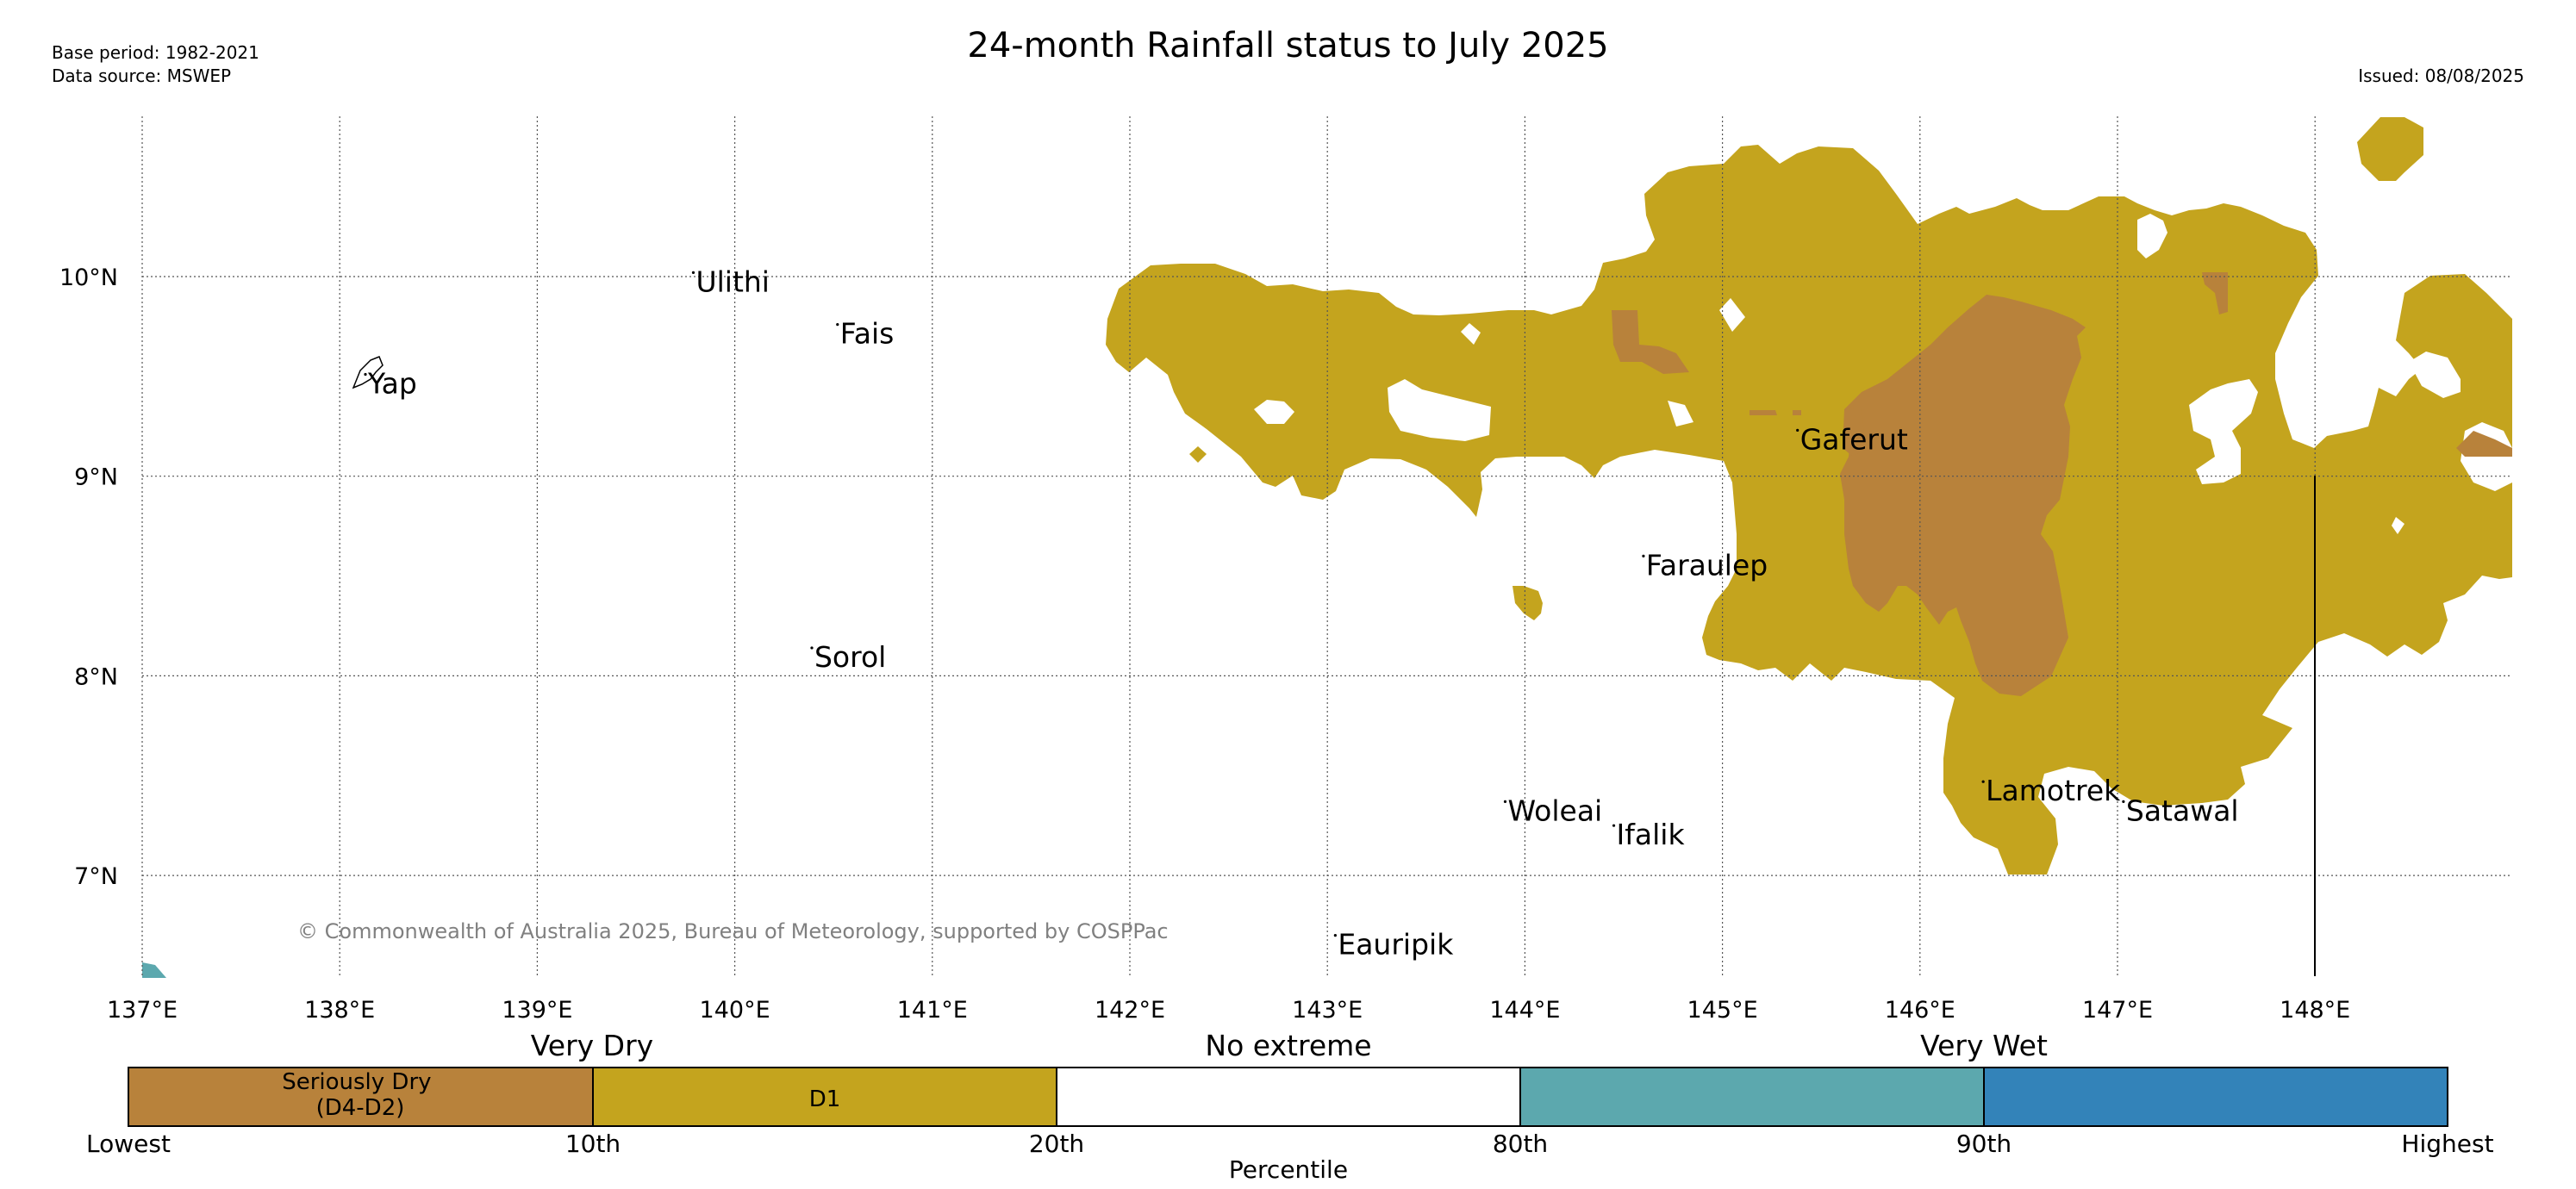  Describe the element at coordinates (2182, 811) in the screenshot. I see `place-label-satawal: Satawal` at that location.